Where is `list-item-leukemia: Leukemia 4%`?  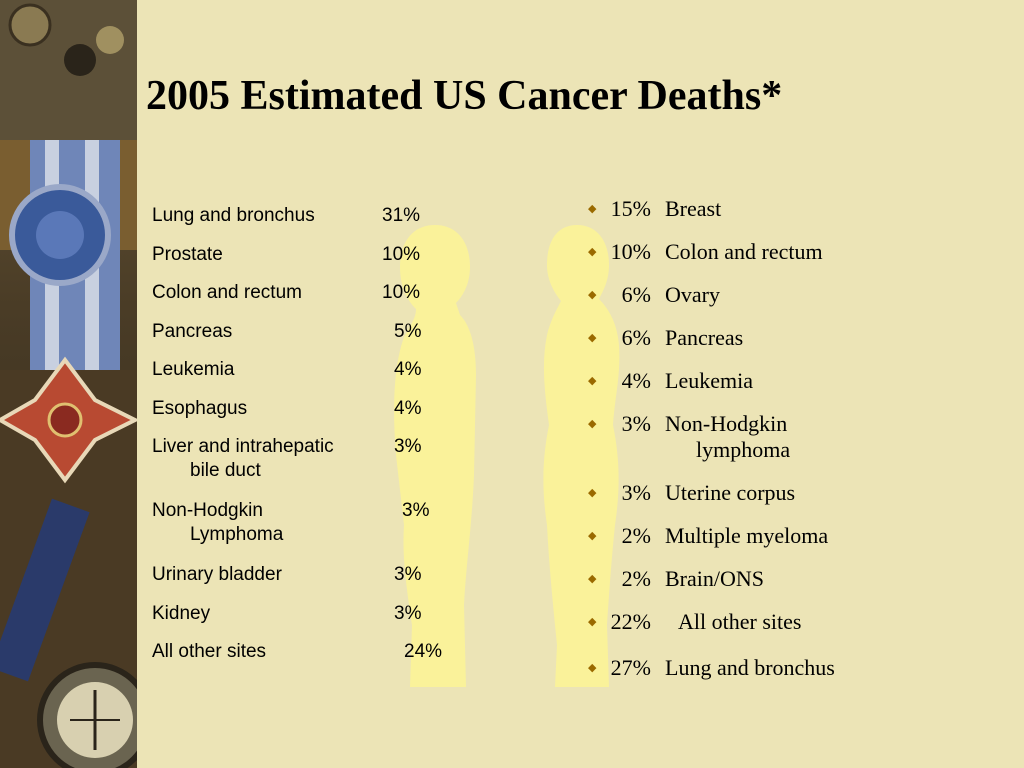 list-item-leukemia: Leukemia 4% is located at coordinates (286, 370).